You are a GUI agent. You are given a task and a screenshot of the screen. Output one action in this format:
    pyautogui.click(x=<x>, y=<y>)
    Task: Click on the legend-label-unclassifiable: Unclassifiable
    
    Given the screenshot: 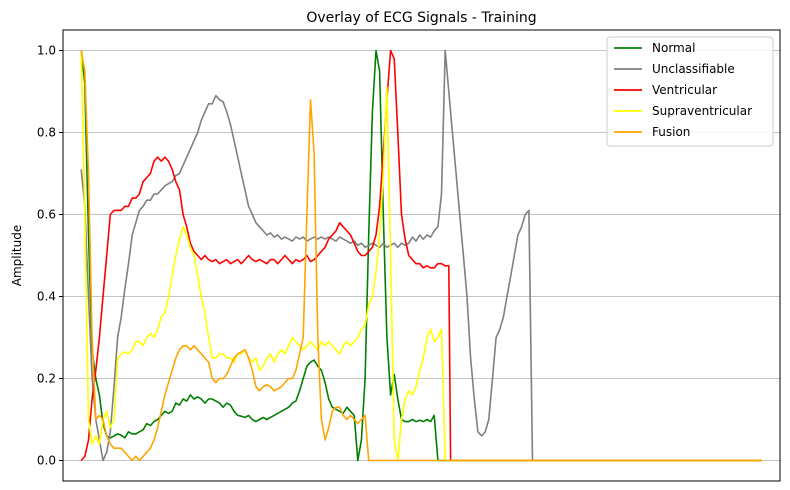 What is the action you would take?
    pyautogui.click(x=693, y=69)
    